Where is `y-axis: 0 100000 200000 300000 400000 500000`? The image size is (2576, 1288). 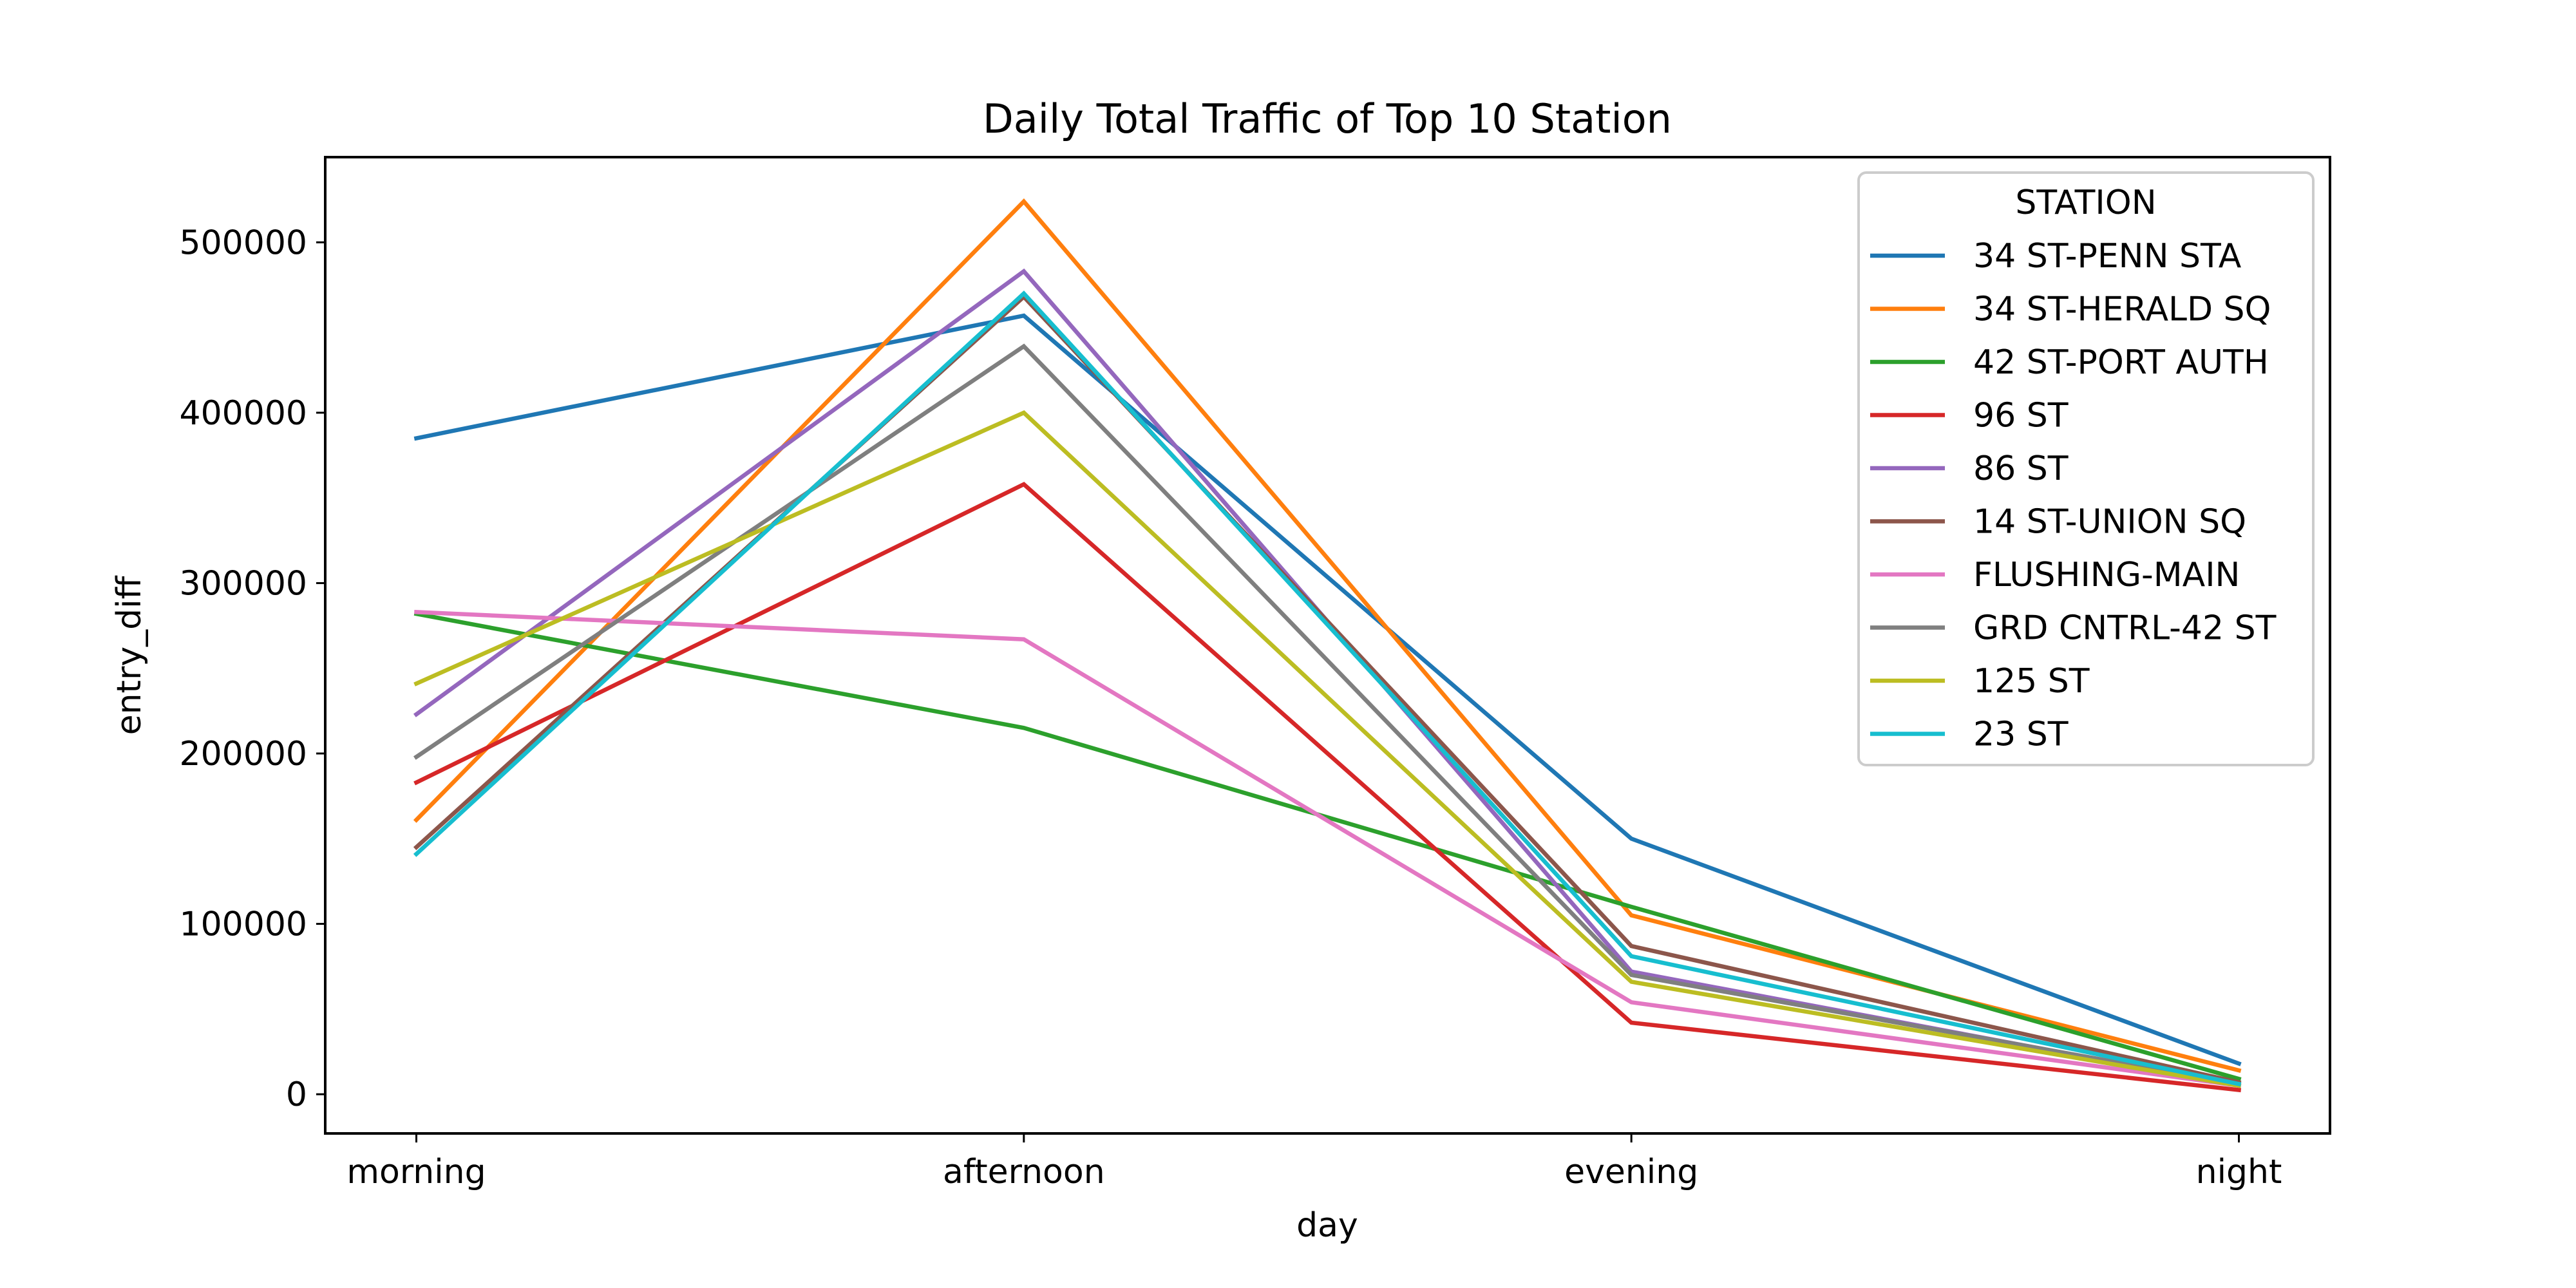
y-axis: 0 100000 200000 300000 400000 500000 is located at coordinates (252, 668).